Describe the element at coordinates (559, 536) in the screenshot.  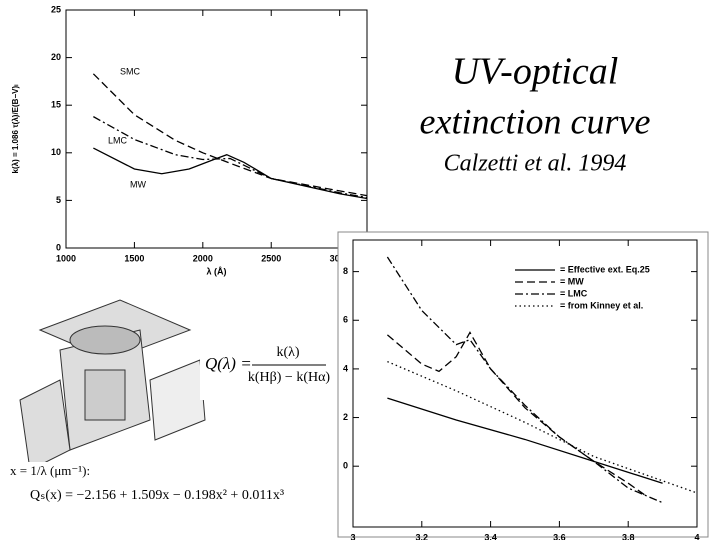
I see `x-tick-label: 3.6` at that location.